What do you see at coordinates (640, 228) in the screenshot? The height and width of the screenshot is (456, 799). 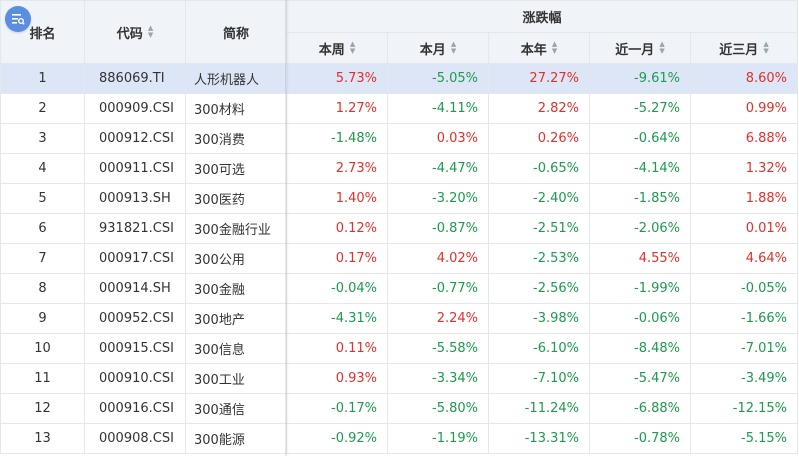 I see `last-month-change-cell: -2.06%` at bounding box center [640, 228].